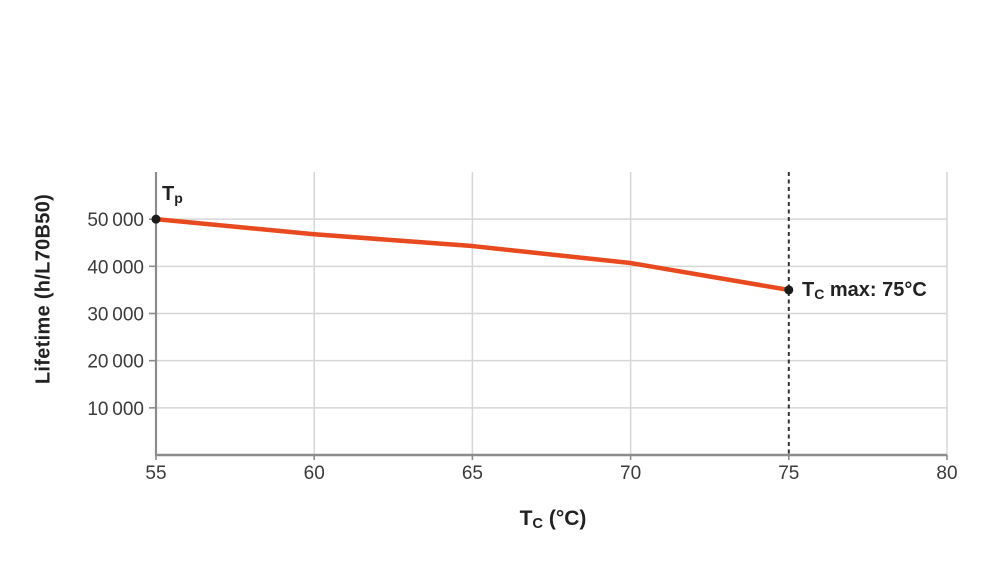 Image resolution: width=1000 pixels, height=584 pixels. Describe the element at coordinates (946, 473) in the screenshot. I see `x-tick-label: 80` at that location.